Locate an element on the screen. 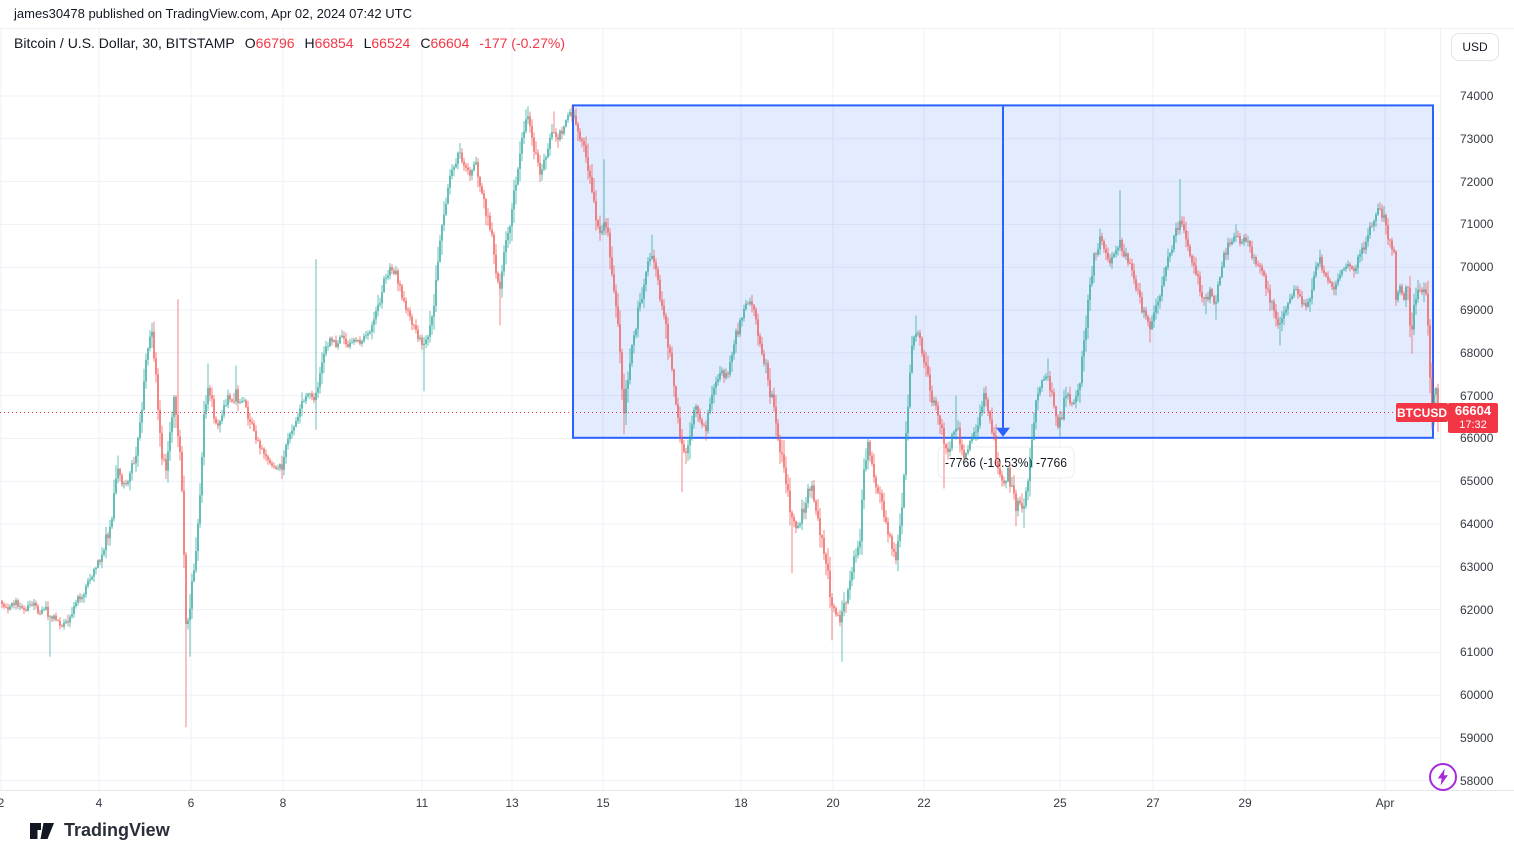 The image size is (1514, 853). time-axis-label: 13 is located at coordinates (512, 803).